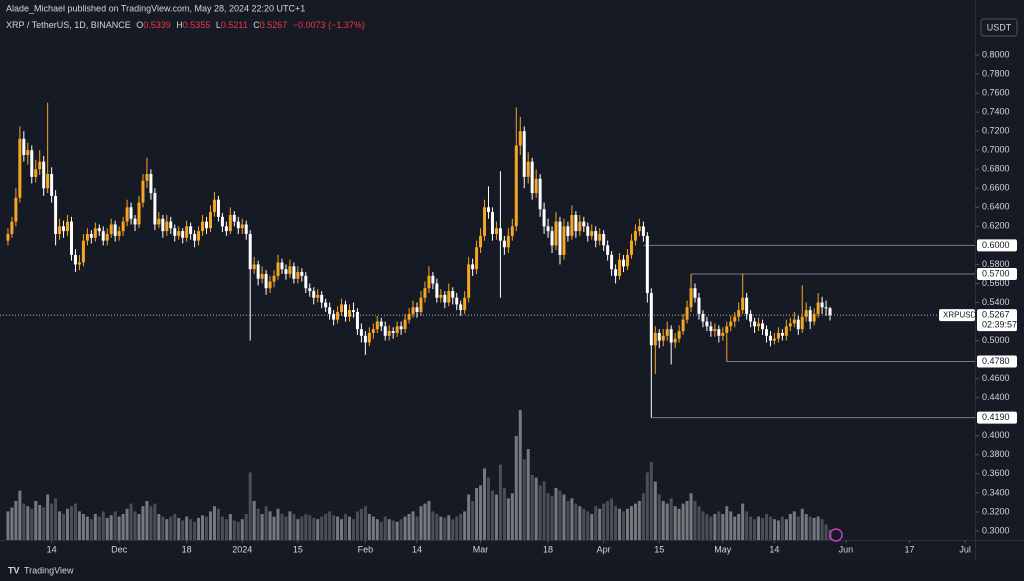 Image resolution: width=1024 pixels, height=581 pixels. Describe the element at coordinates (242, 549) in the screenshot. I see `x-tick-label: 2024` at that location.